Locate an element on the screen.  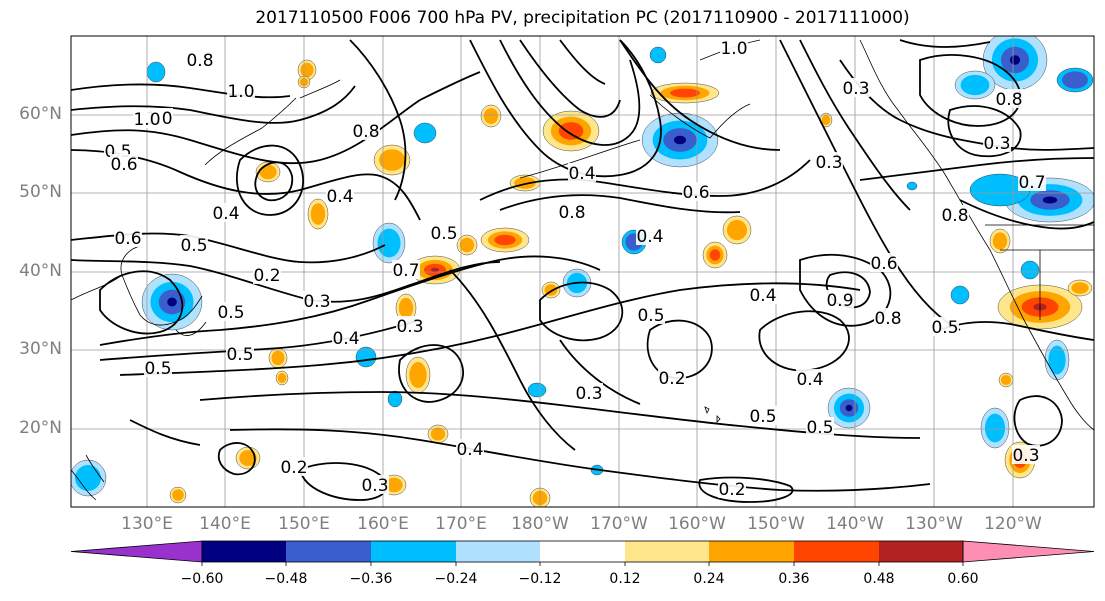
latitude-label: 20°N is located at coordinates (40, 428).